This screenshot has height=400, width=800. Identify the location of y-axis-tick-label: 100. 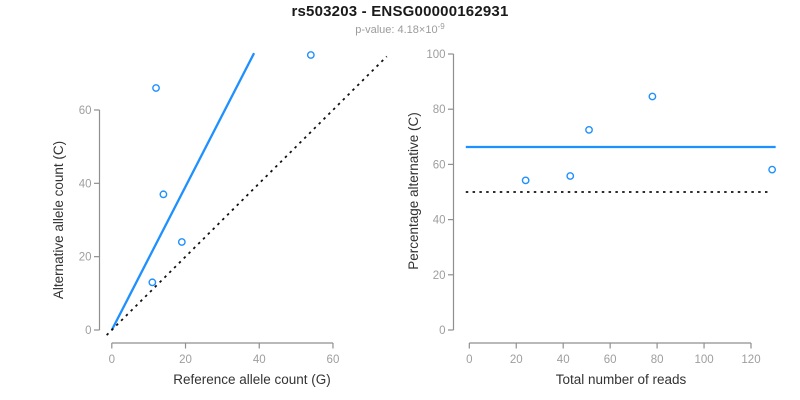
(435, 55).